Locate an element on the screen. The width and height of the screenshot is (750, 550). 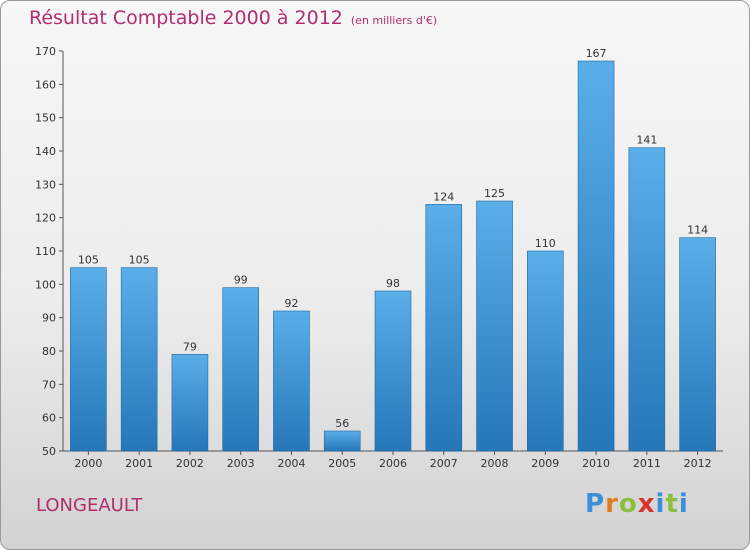
x-tick-label: 2005 is located at coordinates (342, 463).